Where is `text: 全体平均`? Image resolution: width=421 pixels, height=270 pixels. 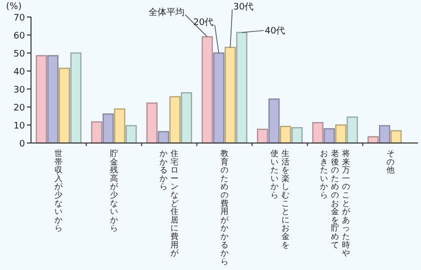 text: 全体平均 is located at coordinates (166, 12).